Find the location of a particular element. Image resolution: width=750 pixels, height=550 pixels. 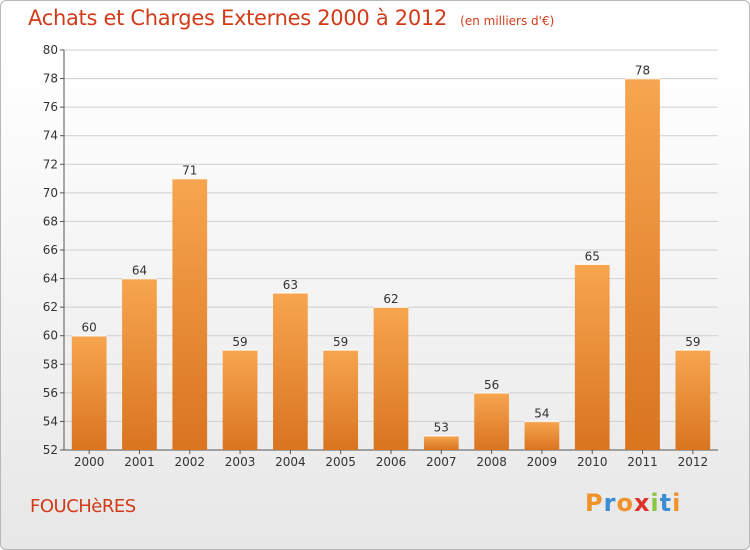

y-tick-label: 60 is located at coordinates (50, 336).